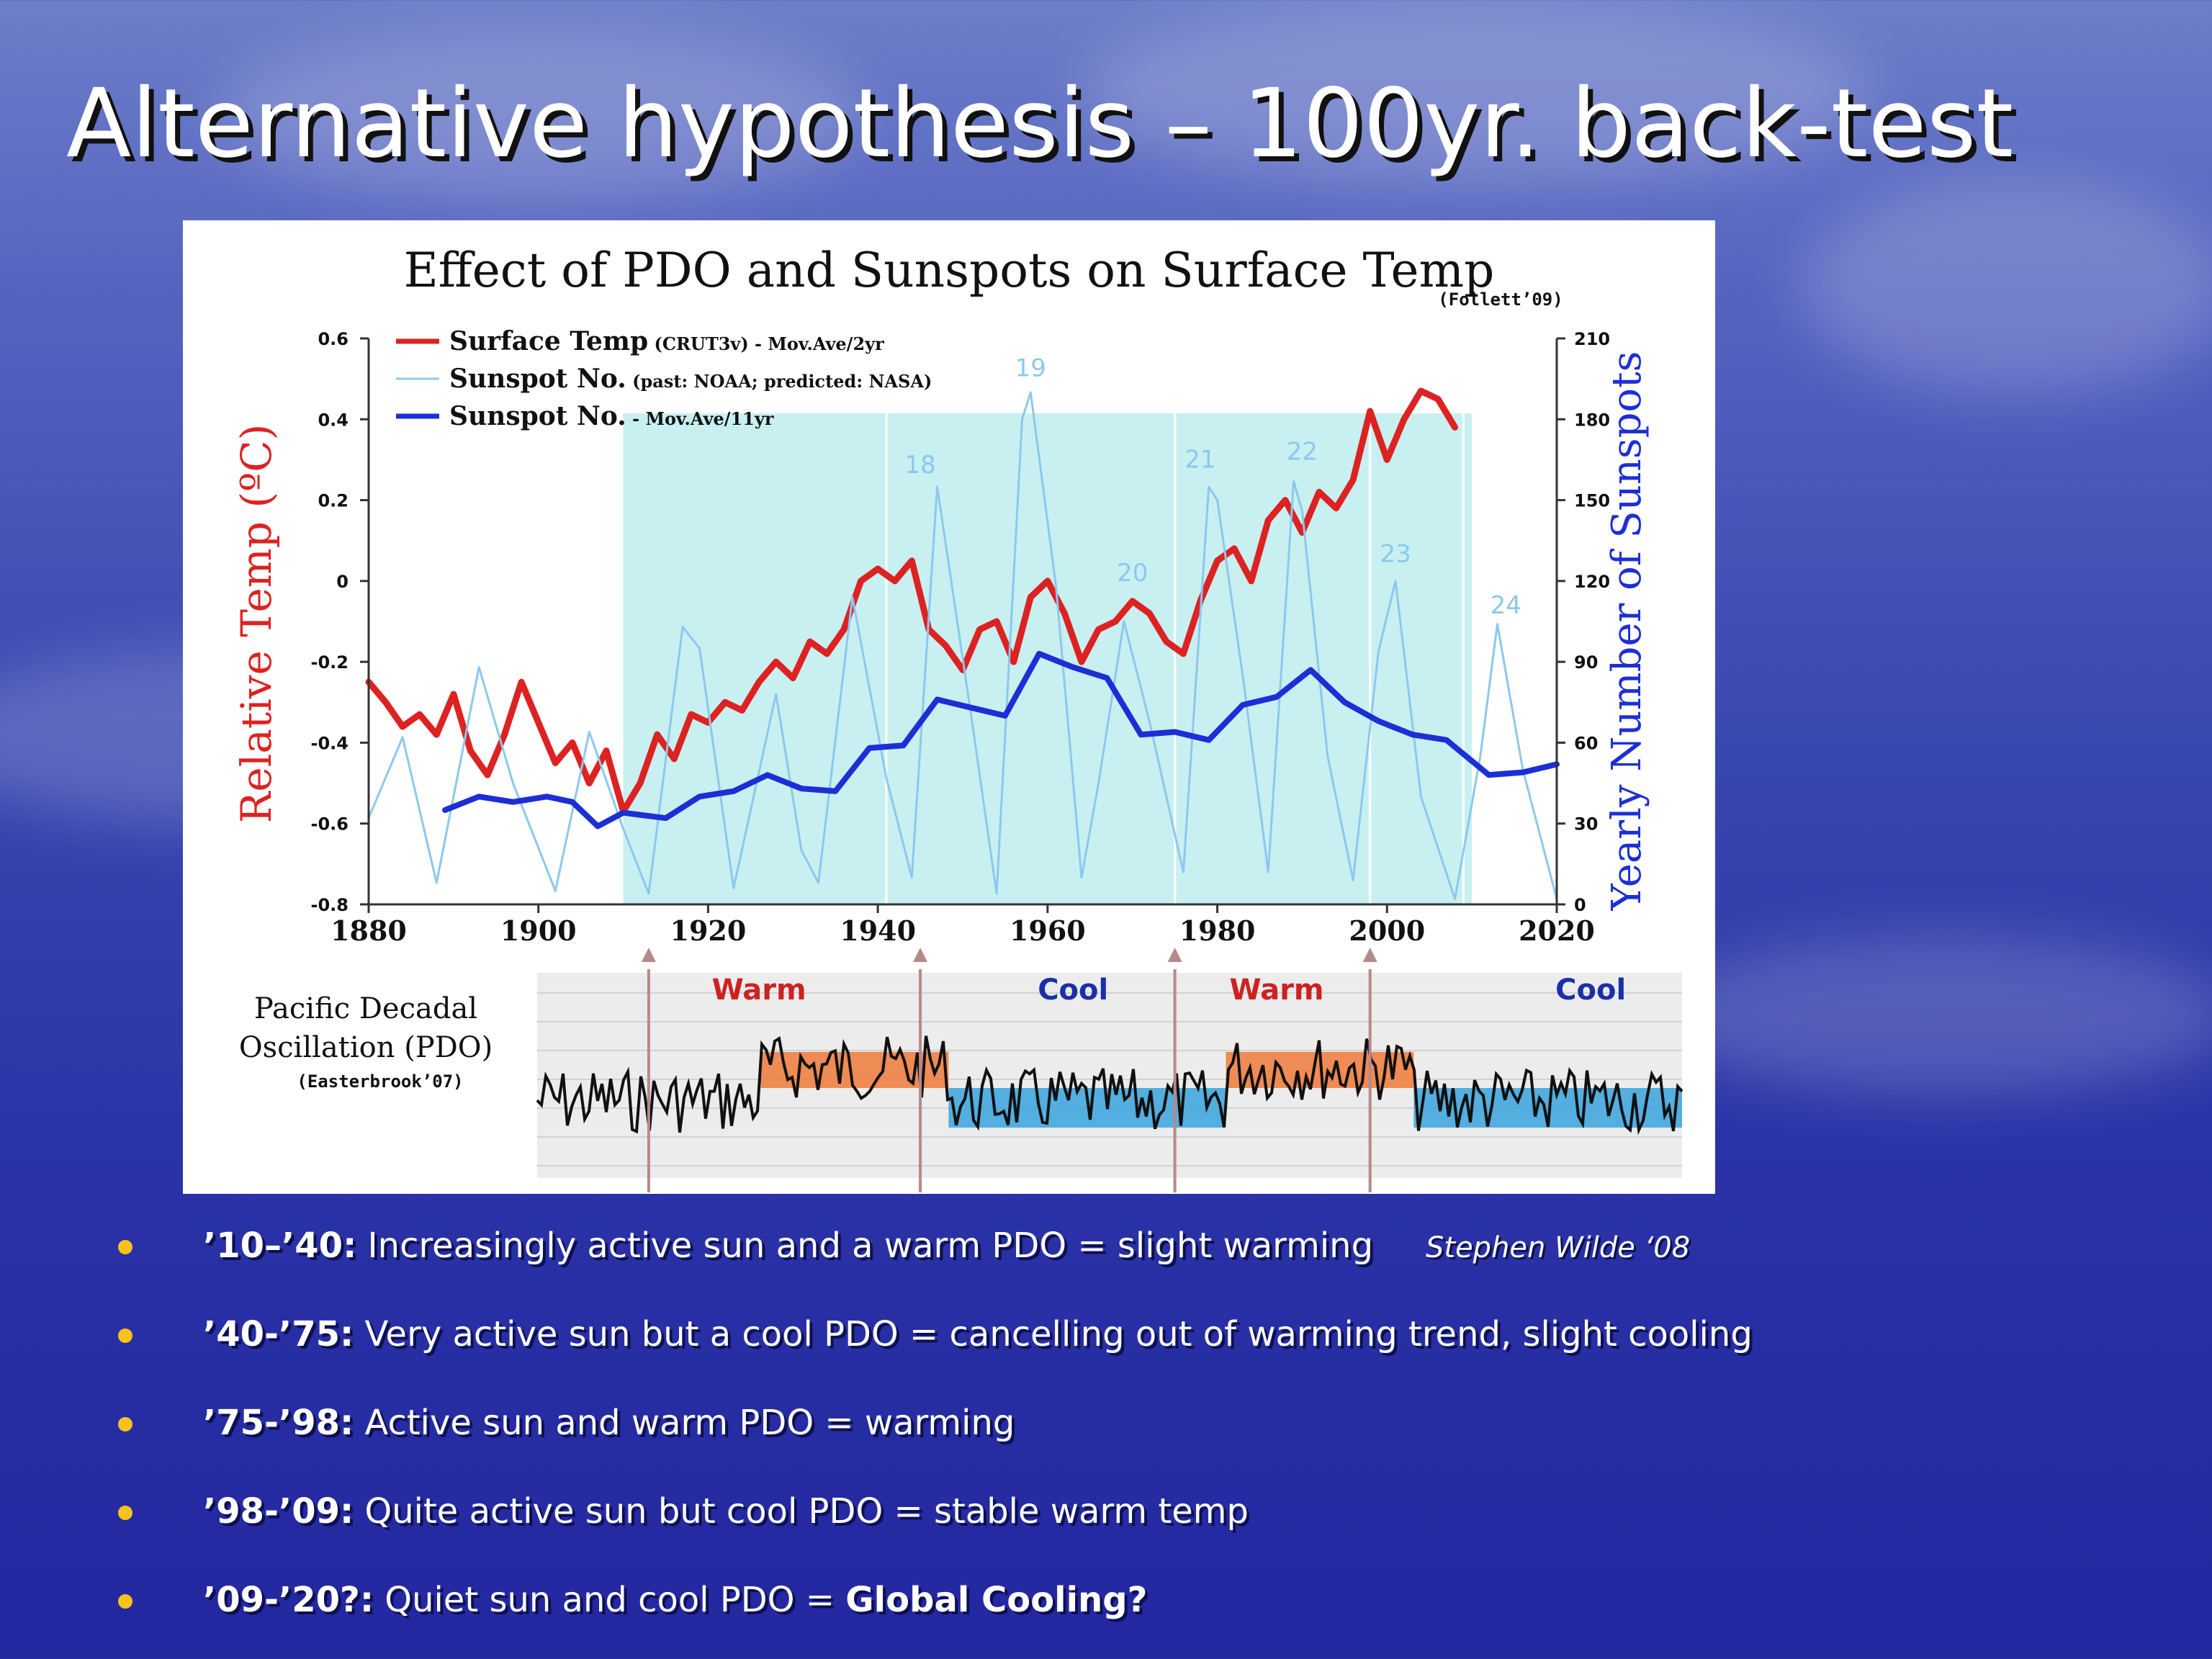 The width and height of the screenshot is (2212, 1659). I want to click on x-tick-label: 1900, so click(538, 930).